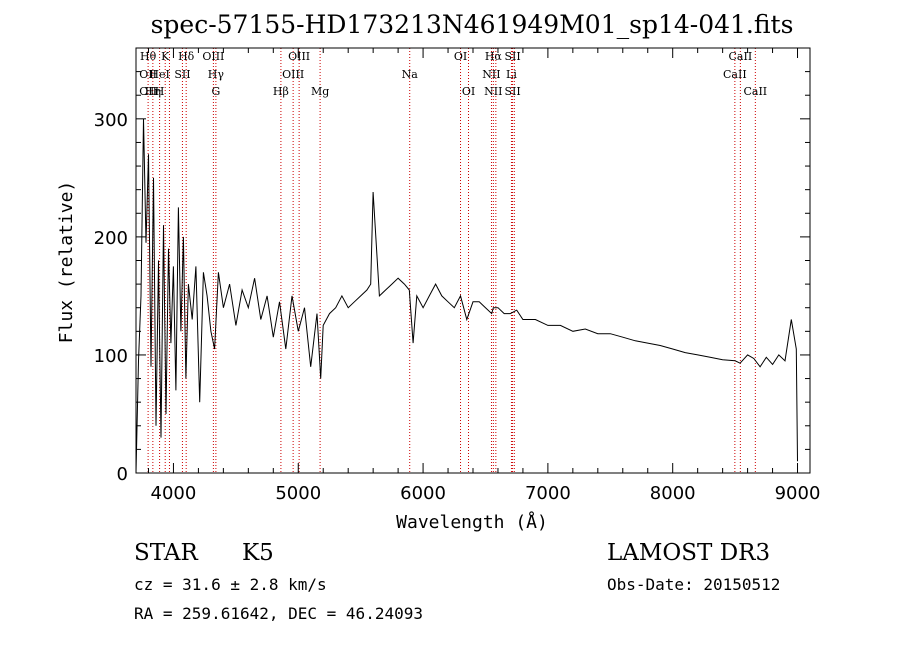 This screenshot has width=900, height=649. Describe the element at coordinates (111, 356) in the screenshot. I see `y-tick-label: 100` at that location.